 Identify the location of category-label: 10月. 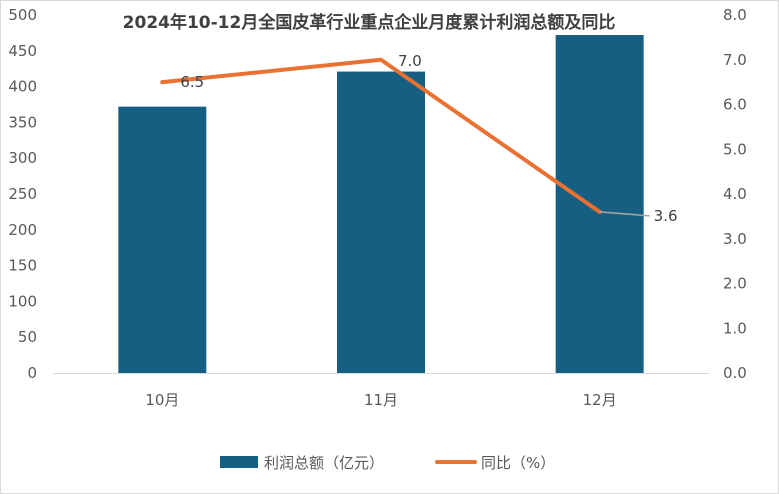
(162, 400).